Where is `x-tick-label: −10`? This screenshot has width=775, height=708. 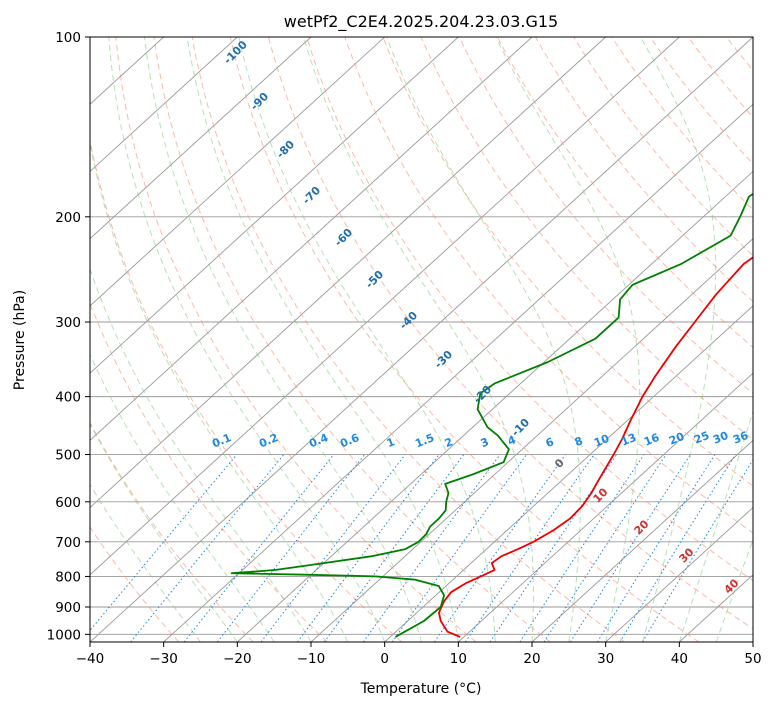
x-tick-label: −10 is located at coordinates (311, 659).